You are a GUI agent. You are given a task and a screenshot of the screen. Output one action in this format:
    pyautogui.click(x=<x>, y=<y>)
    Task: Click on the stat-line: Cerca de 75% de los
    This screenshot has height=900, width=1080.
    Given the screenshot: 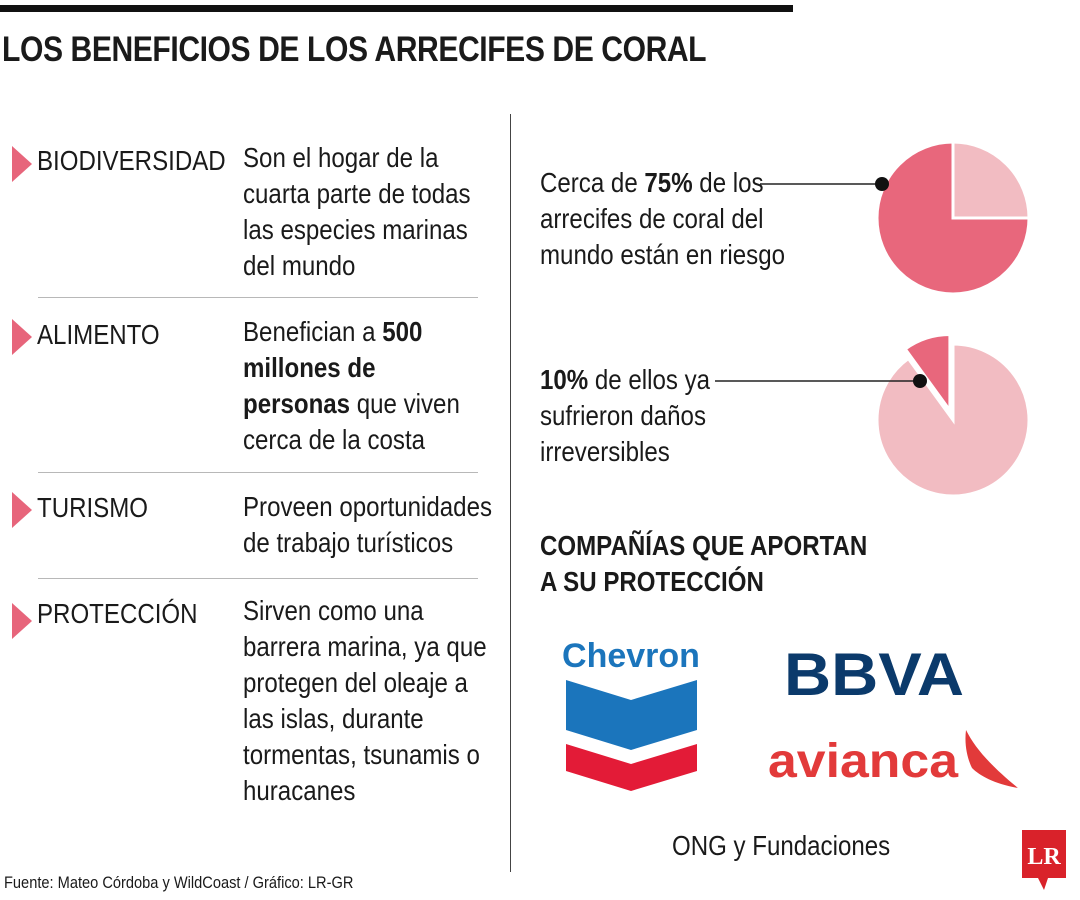 What is the action you would take?
    pyautogui.click(x=662, y=183)
    